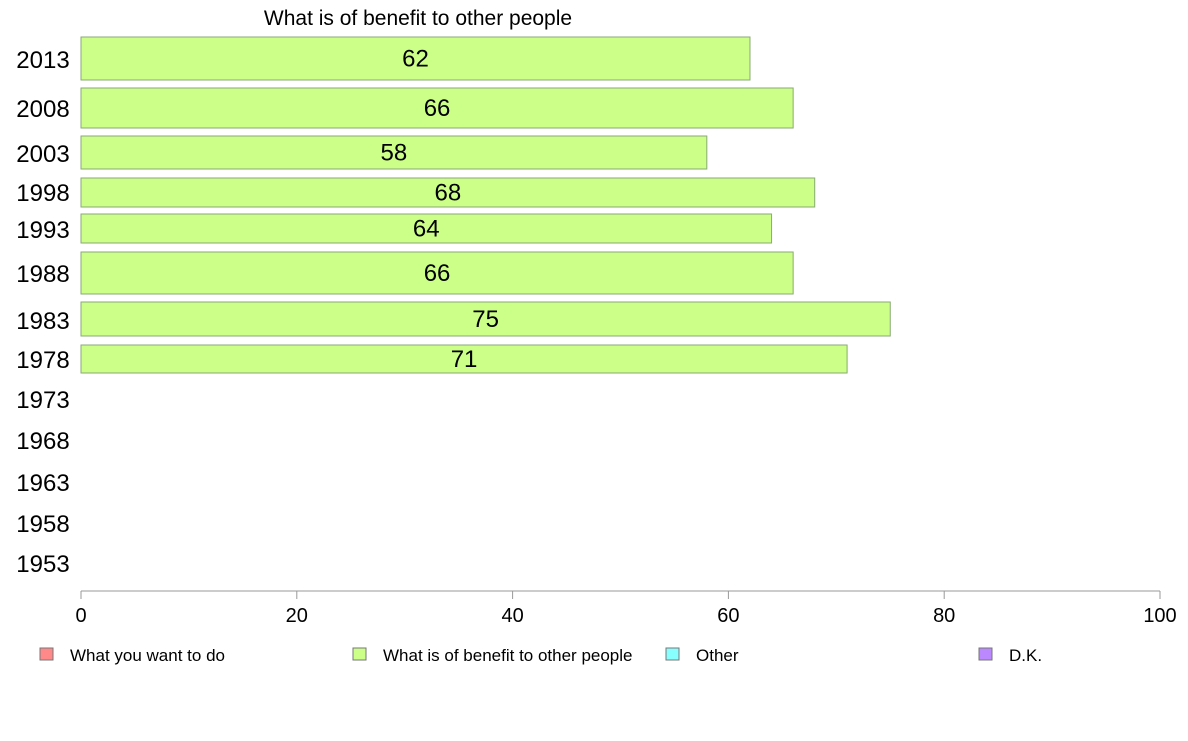 Image resolution: width=1188 pixels, height=741 pixels. Describe the element at coordinates (512, 616) in the screenshot. I see `x-tick-label: 40` at that location.